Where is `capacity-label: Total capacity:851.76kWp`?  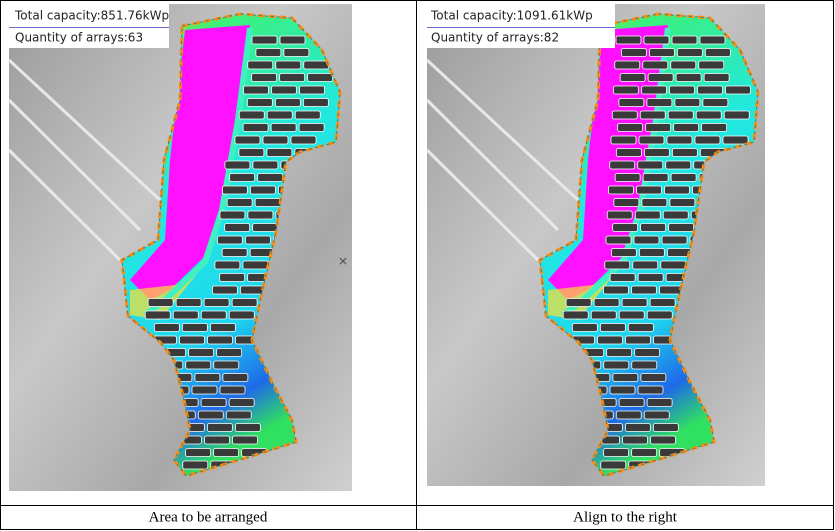 capacity-label: Total capacity:851.76kWp is located at coordinates (91, 16).